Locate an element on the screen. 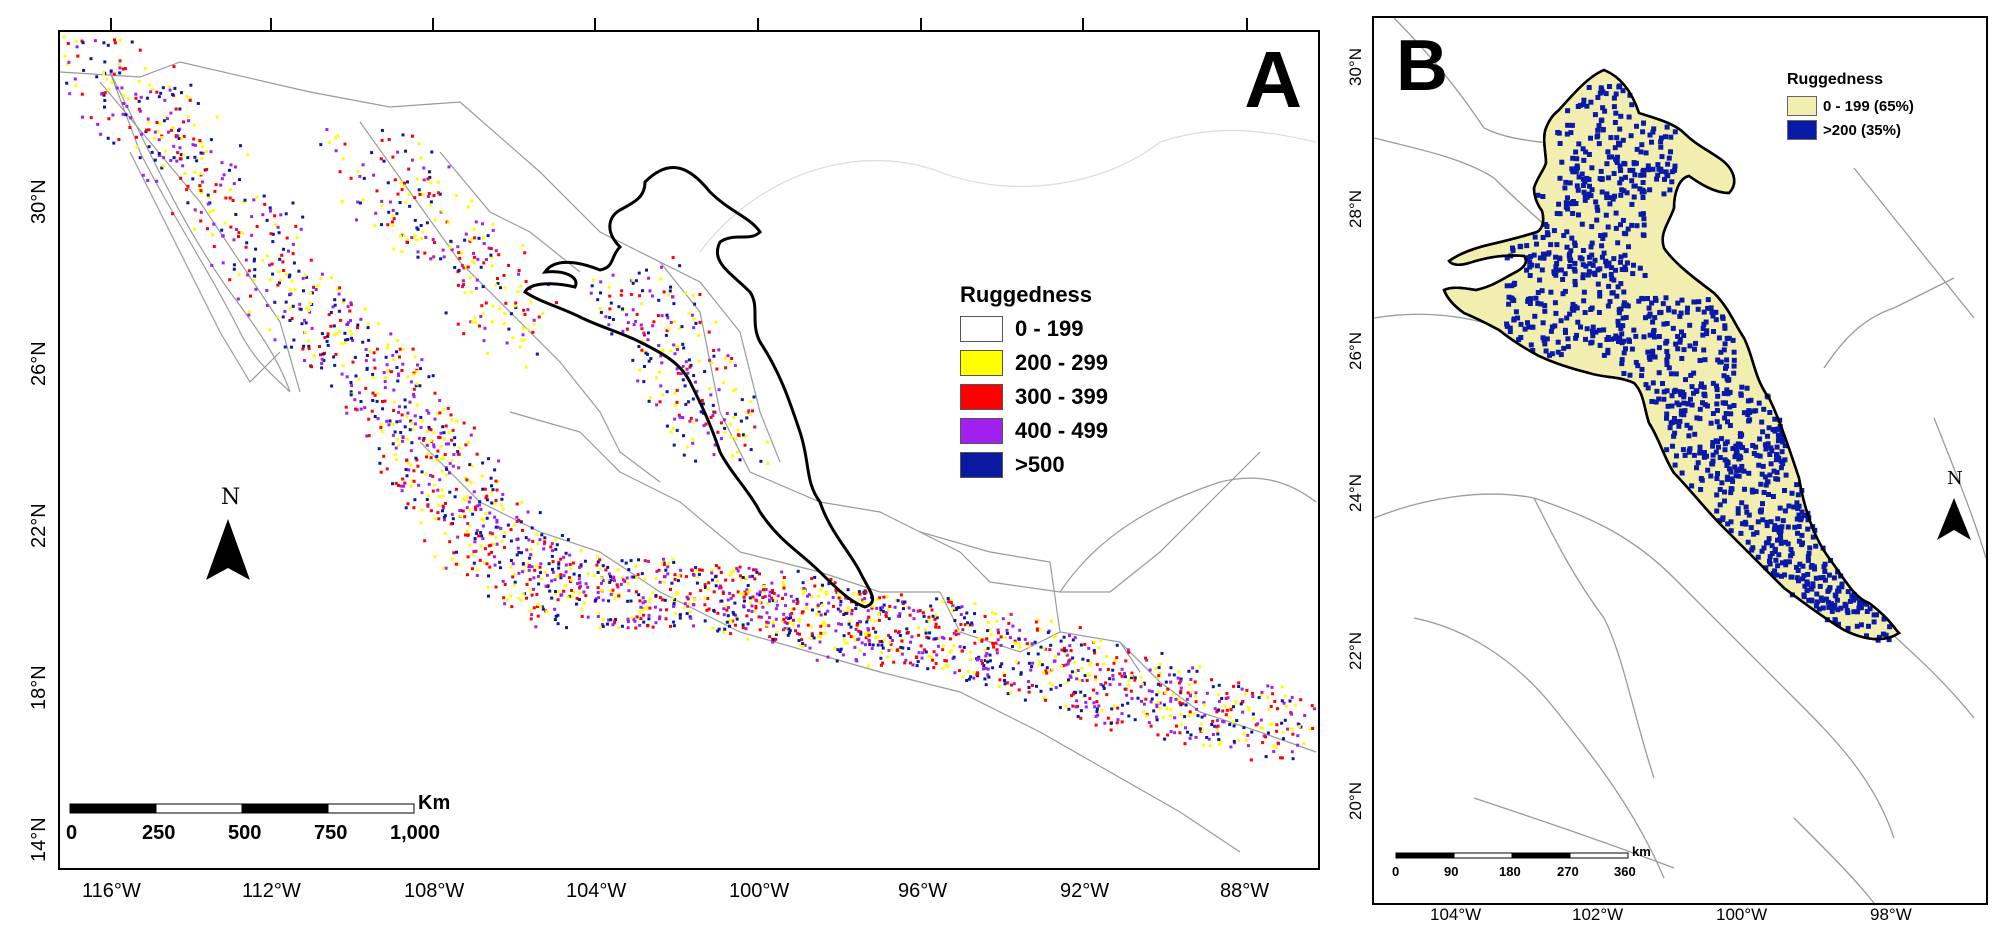 This screenshot has width=2000, height=931. legend-item-4: >500 is located at coordinates (1012, 465).